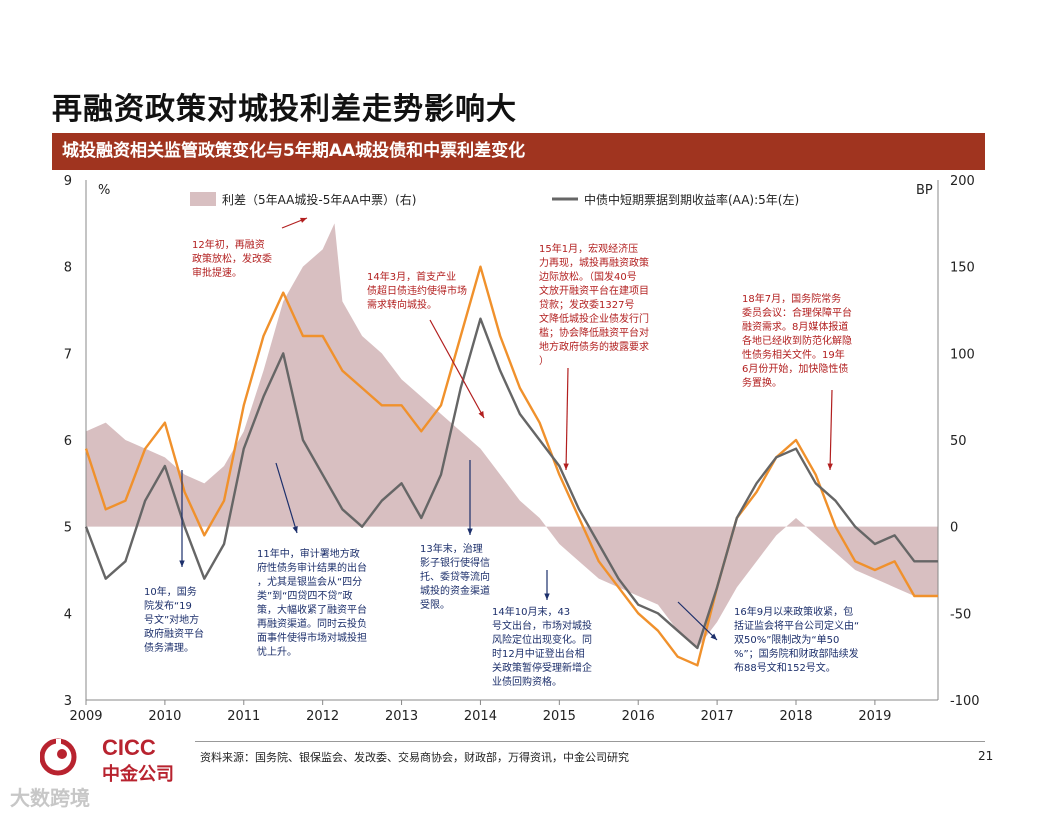 The width and height of the screenshot is (1056, 816). I want to click on y-right-tick-label: 50, so click(958, 441).